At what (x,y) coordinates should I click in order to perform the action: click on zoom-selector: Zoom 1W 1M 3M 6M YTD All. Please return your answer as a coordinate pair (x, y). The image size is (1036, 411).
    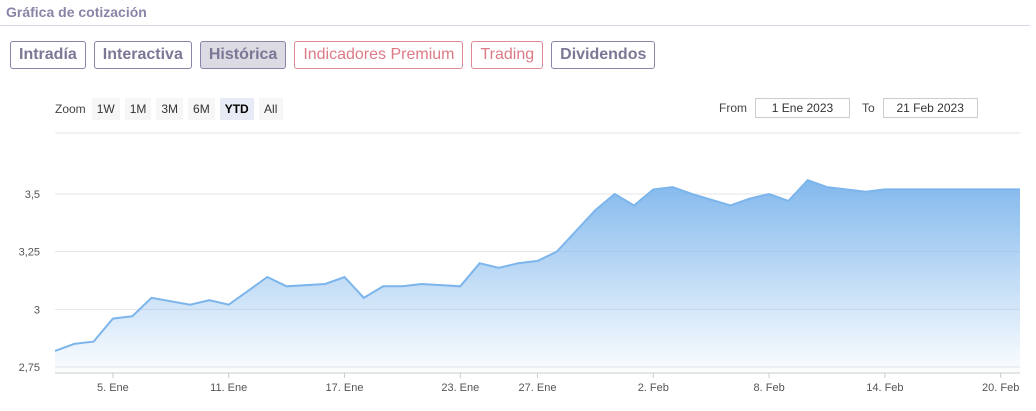
    Looking at the image, I should click on (171, 109).